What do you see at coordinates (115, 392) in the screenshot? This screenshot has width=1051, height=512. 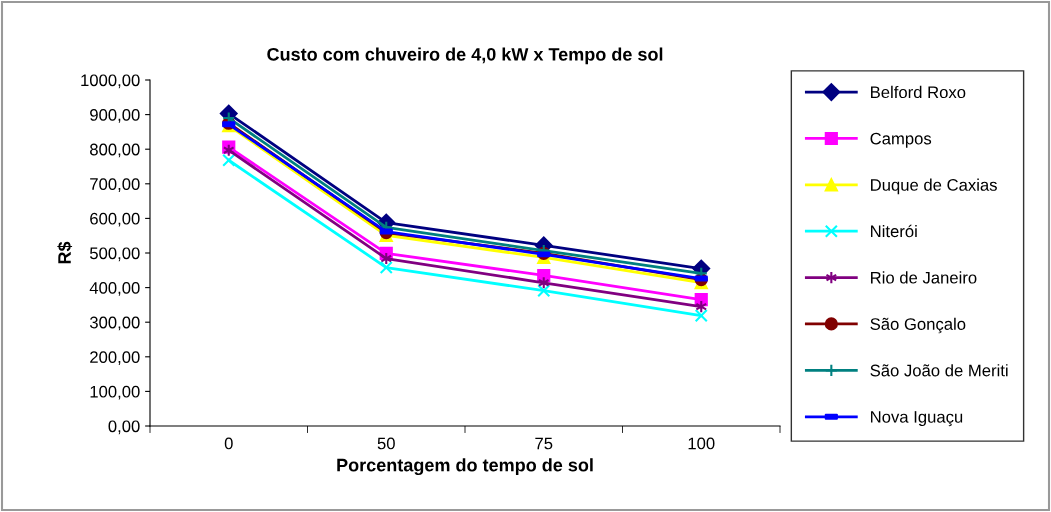 I see `y-tick-label: 100,00` at bounding box center [115, 392].